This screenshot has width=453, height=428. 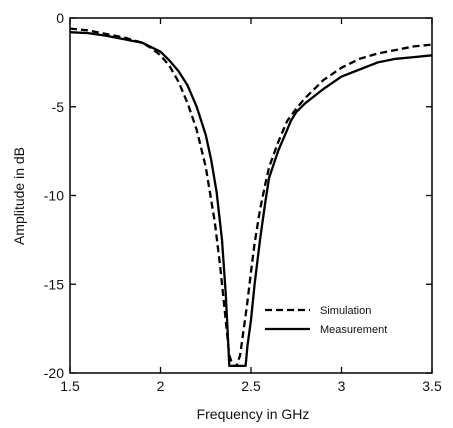 What do you see at coordinates (58, 107) in the screenshot?
I see `y-tick-label: -5` at bounding box center [58, 107].